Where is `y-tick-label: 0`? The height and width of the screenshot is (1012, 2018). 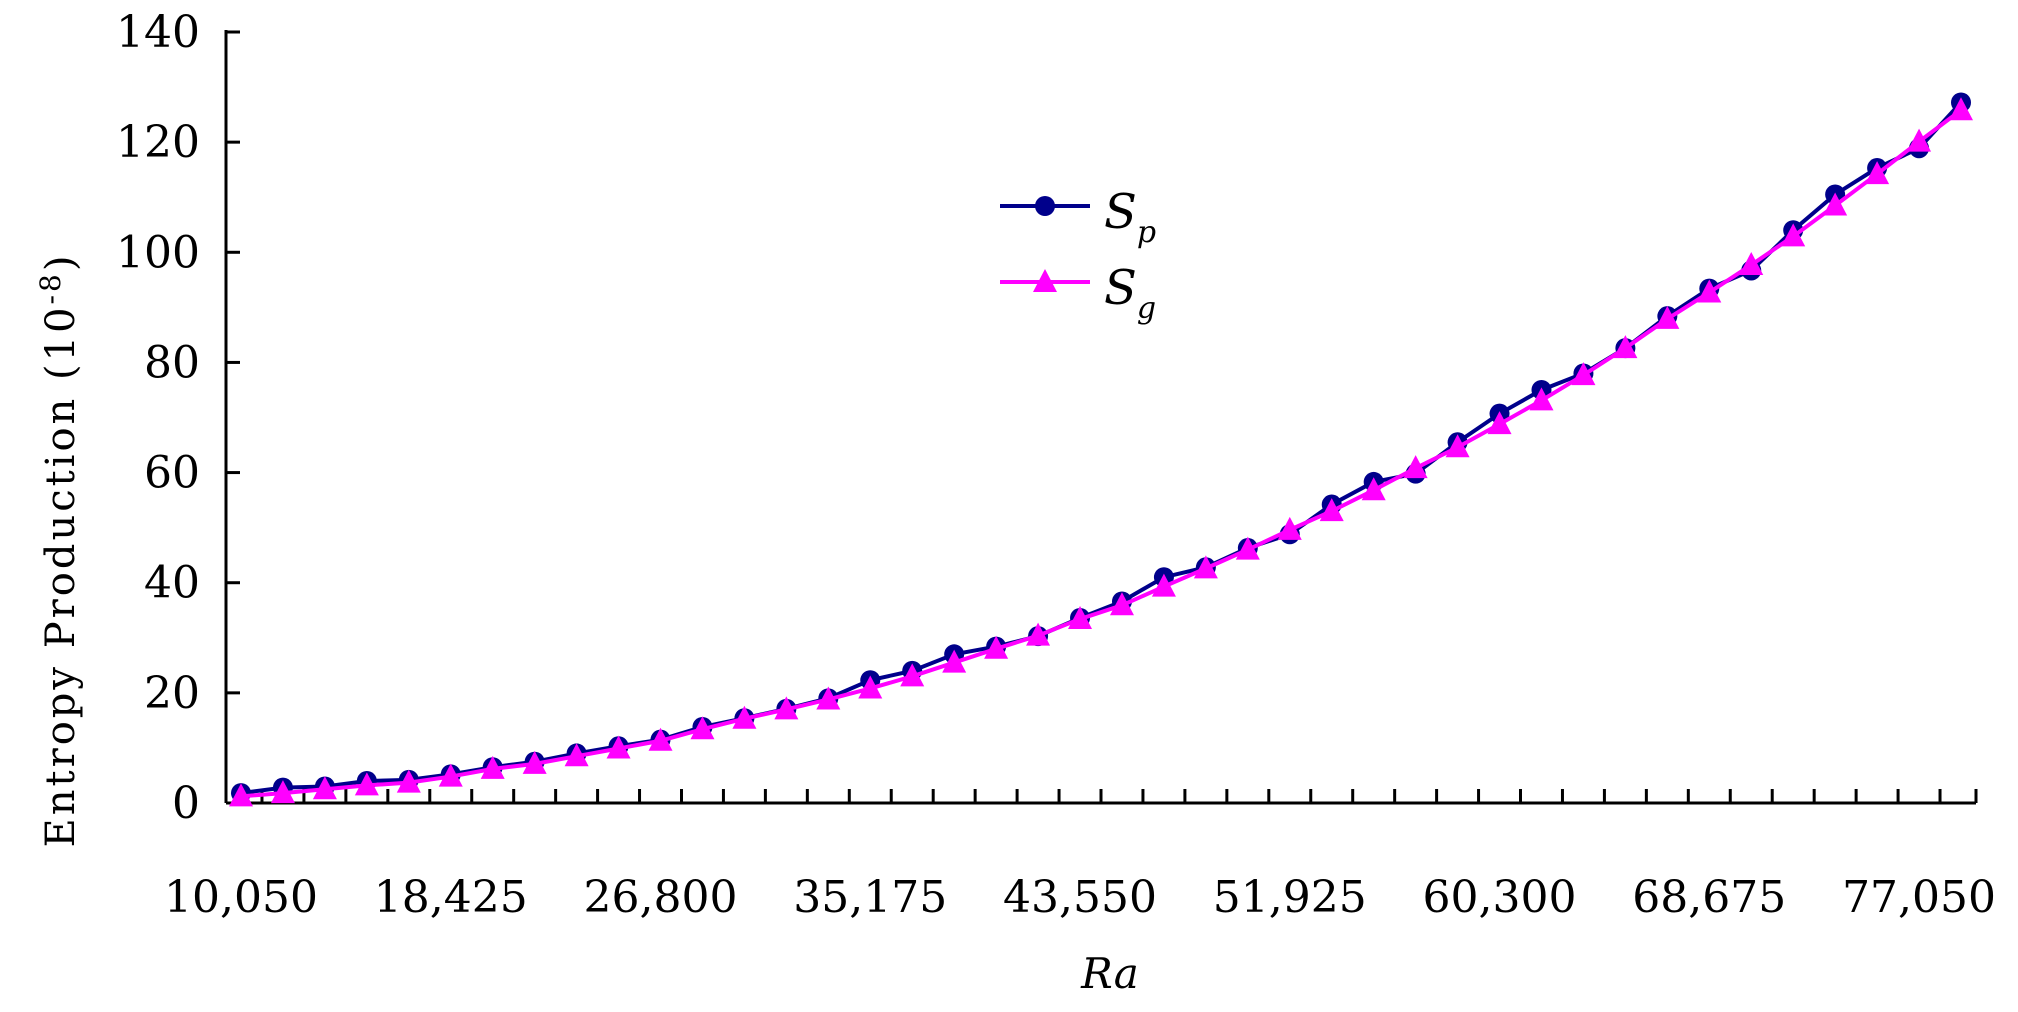 y-tick-label: 0 is located at coordinates (186, 803).